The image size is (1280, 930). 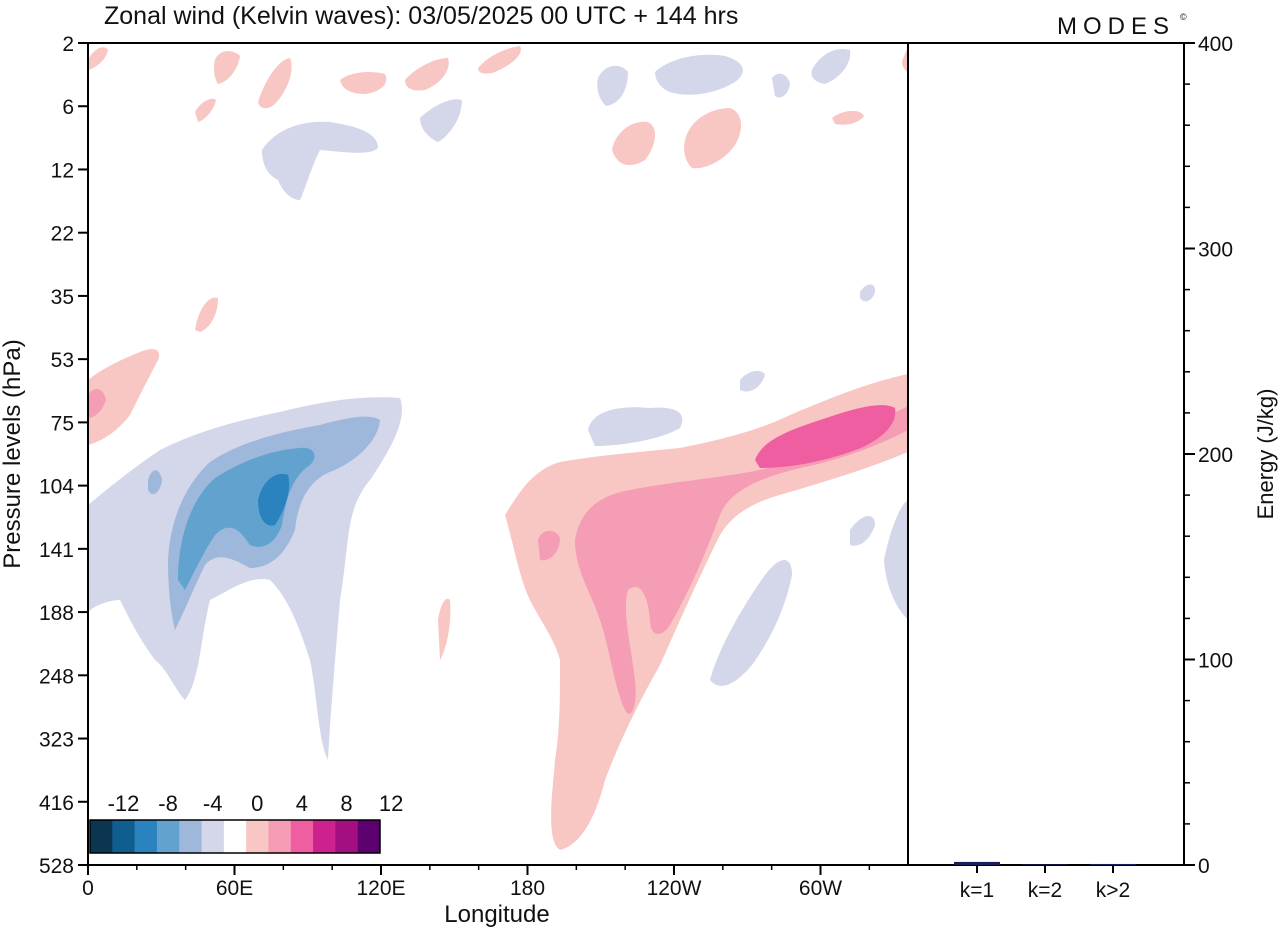 I want to click on colorbar, so click(x=235, y=836).